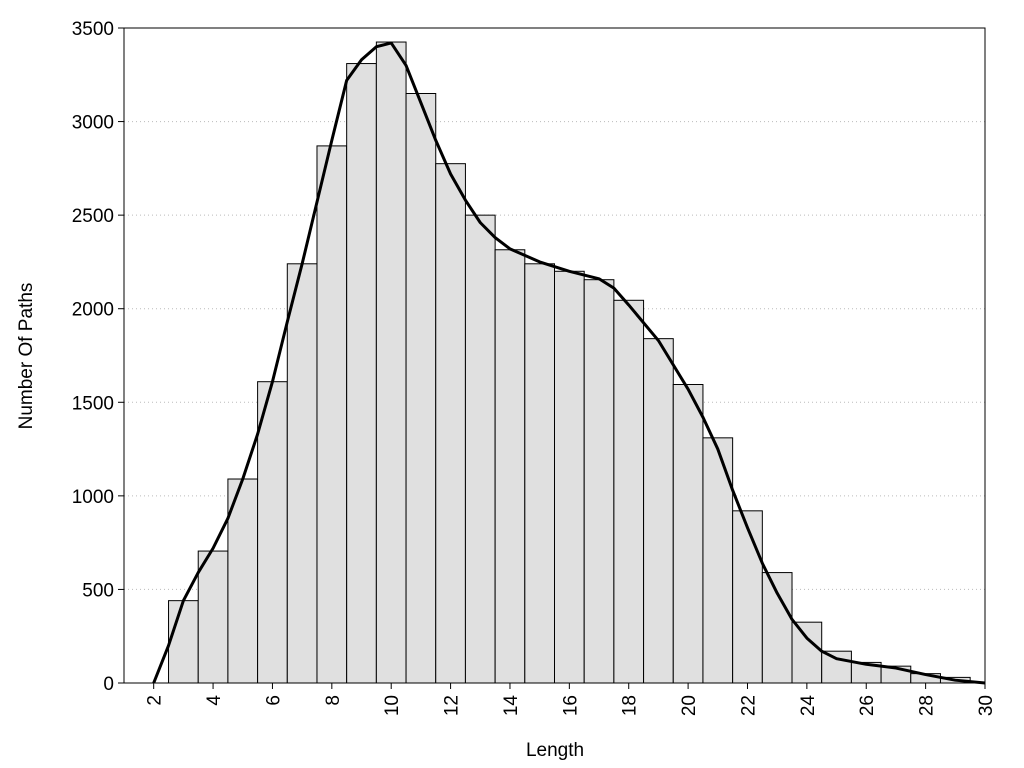 This screenshot has height=768, width=1024. What do you see at coordinates (93, 310) in the screenshot?
I see `y-tick-label: 2000` at bounding box center [93, 310].